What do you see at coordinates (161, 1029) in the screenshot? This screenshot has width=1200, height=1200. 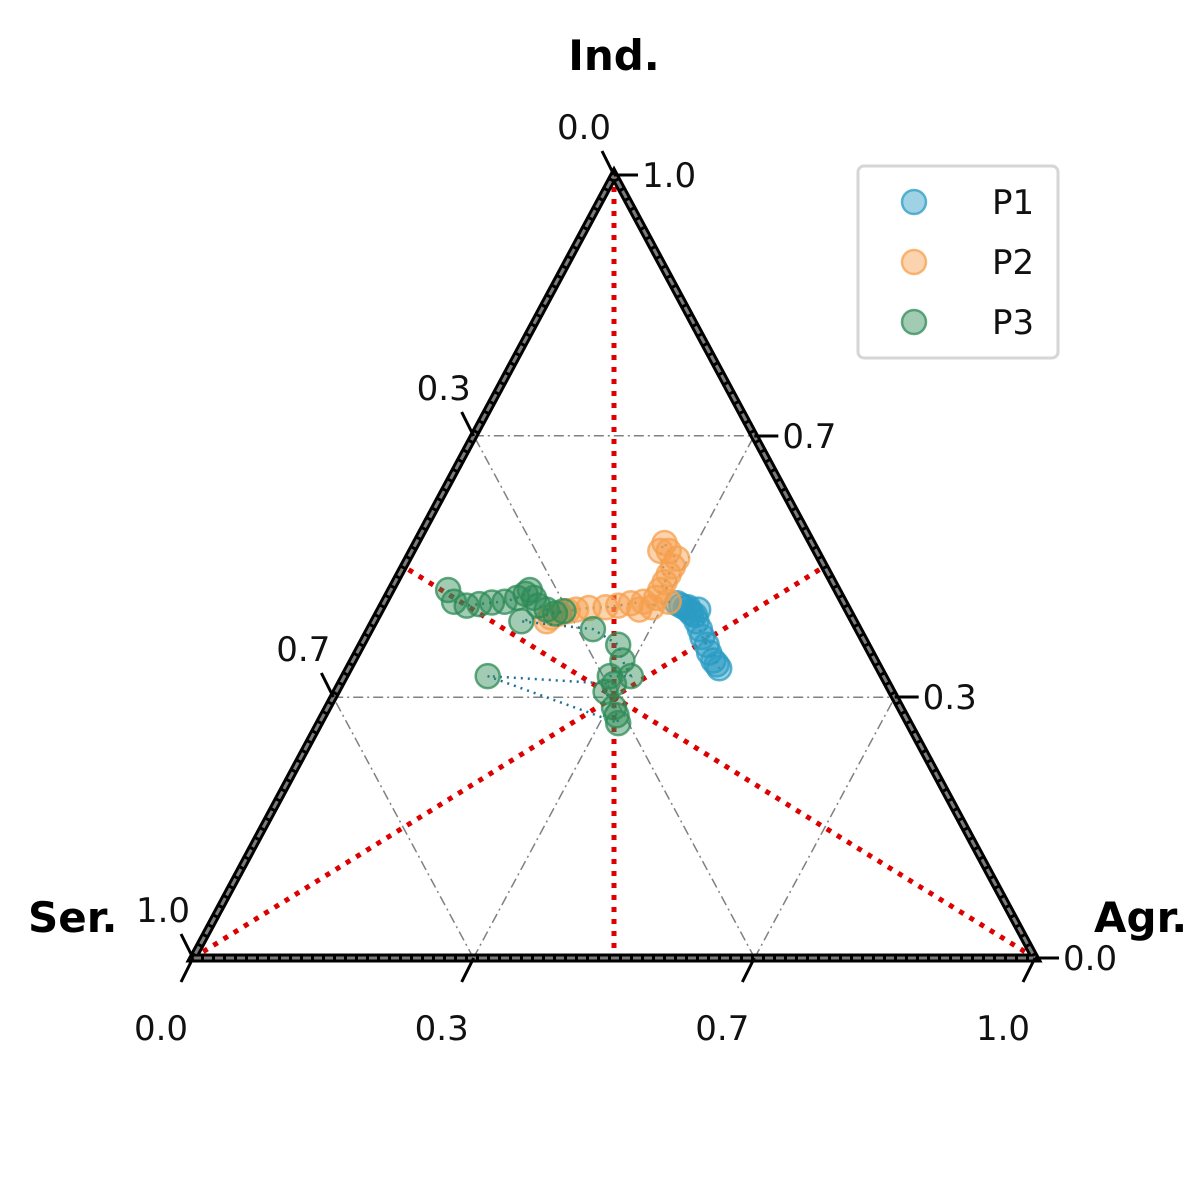 I see `bottom-tick-label: 0.0` at bounding box center [161, 1029].